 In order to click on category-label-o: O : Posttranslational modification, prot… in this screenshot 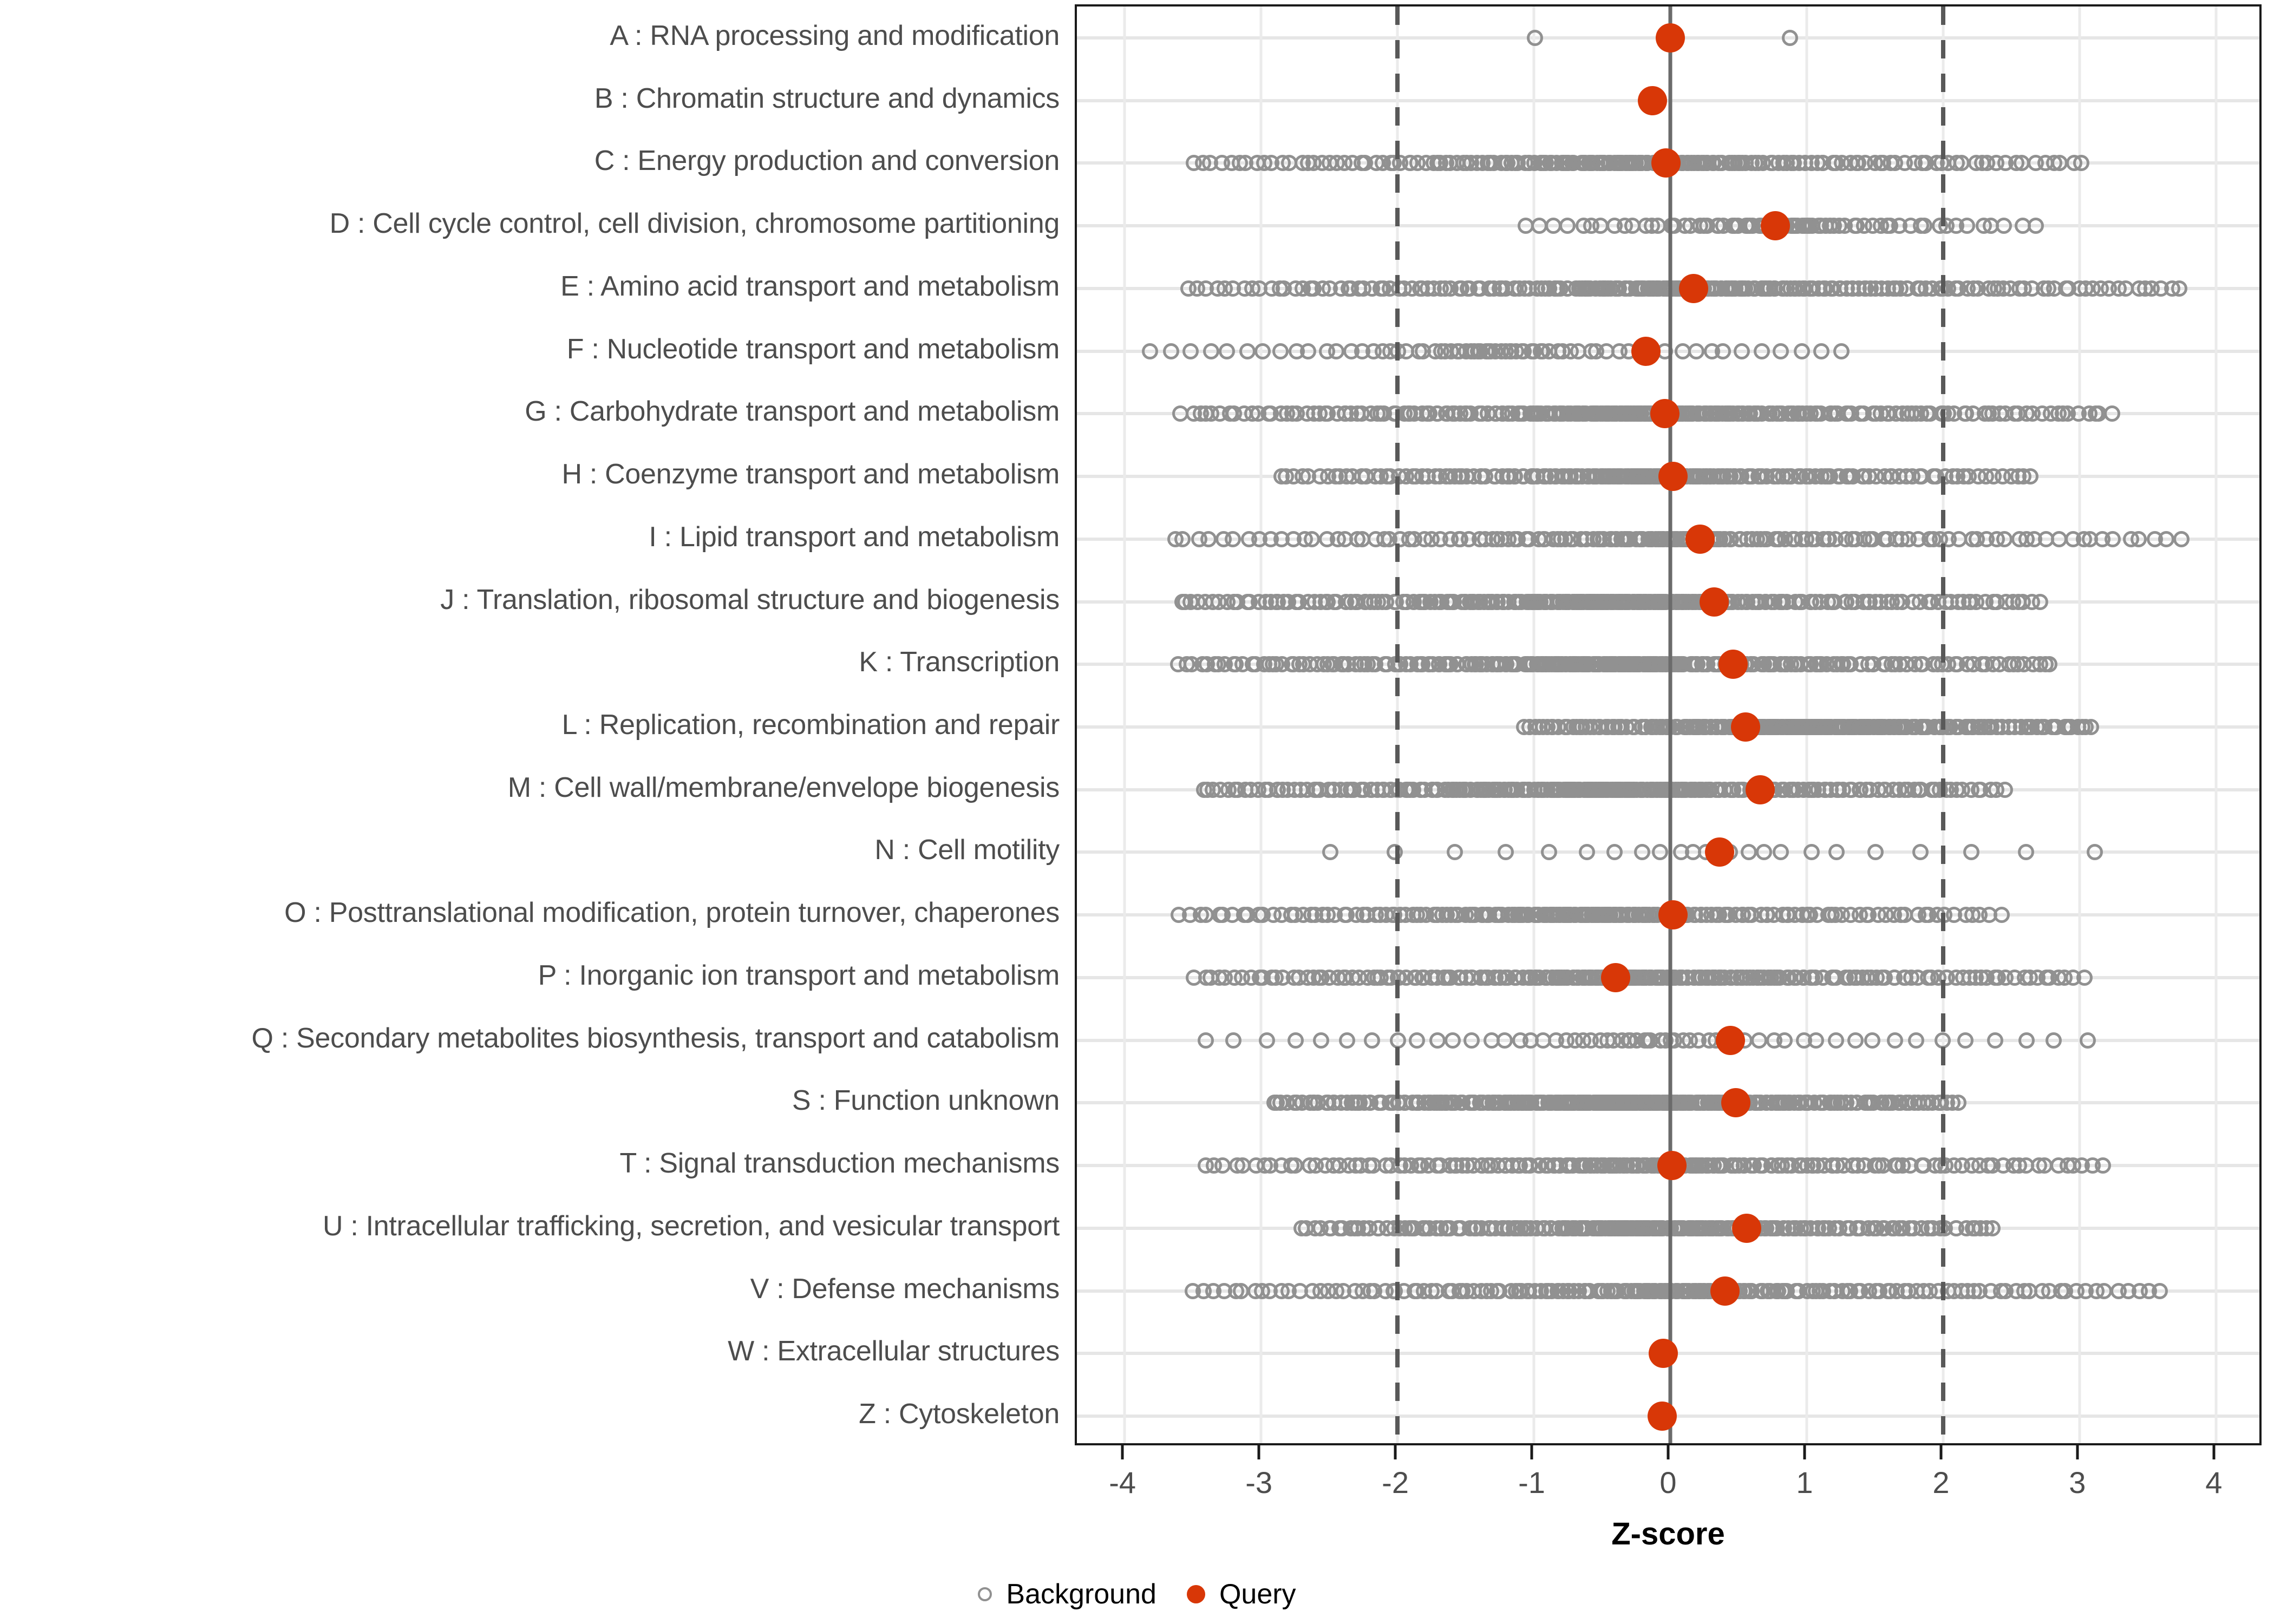, I will do `click(672, 913)`.